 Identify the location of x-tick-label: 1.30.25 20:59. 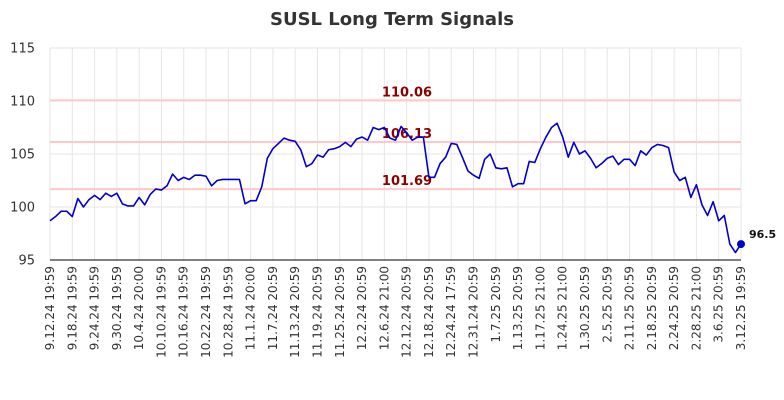
(585, 308).